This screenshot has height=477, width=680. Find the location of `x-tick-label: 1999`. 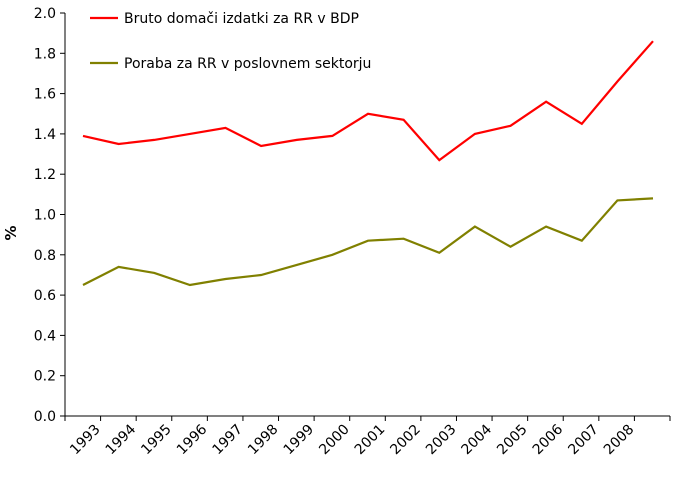

x-tick-label: 1999 is located at coordinates (299, 440).